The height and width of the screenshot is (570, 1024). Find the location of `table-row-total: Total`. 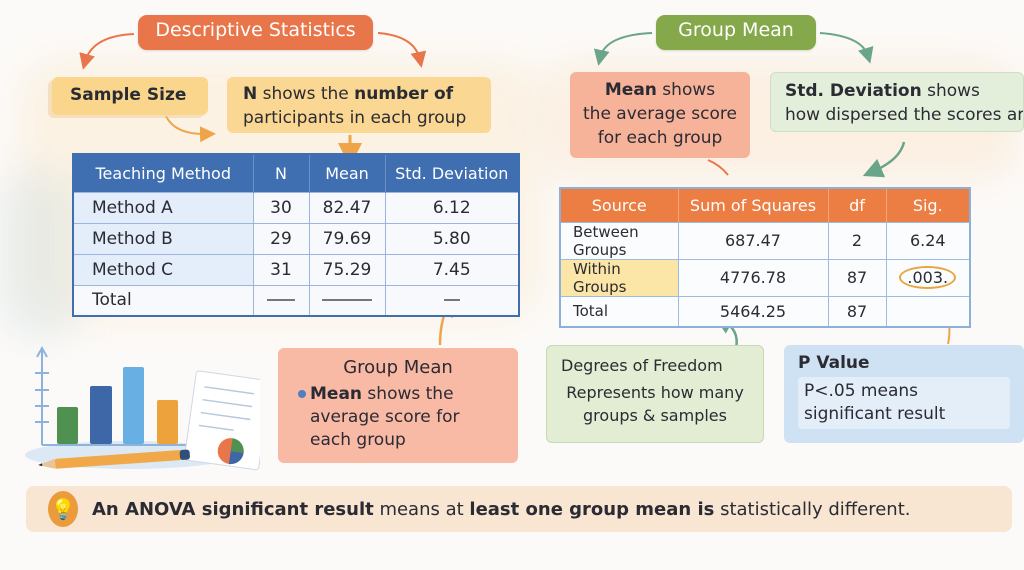

table-row-total: Total is located at coordinates (296, 300).